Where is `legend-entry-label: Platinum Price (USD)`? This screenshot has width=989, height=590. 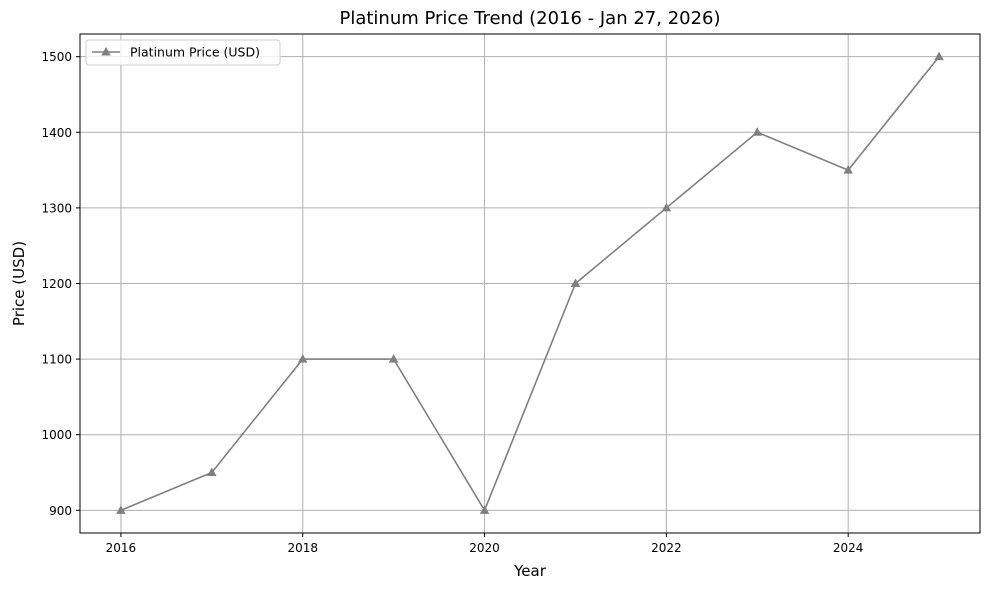
legend-entry-label: Platinum Price (USD) is located at coordinates (195, 52).